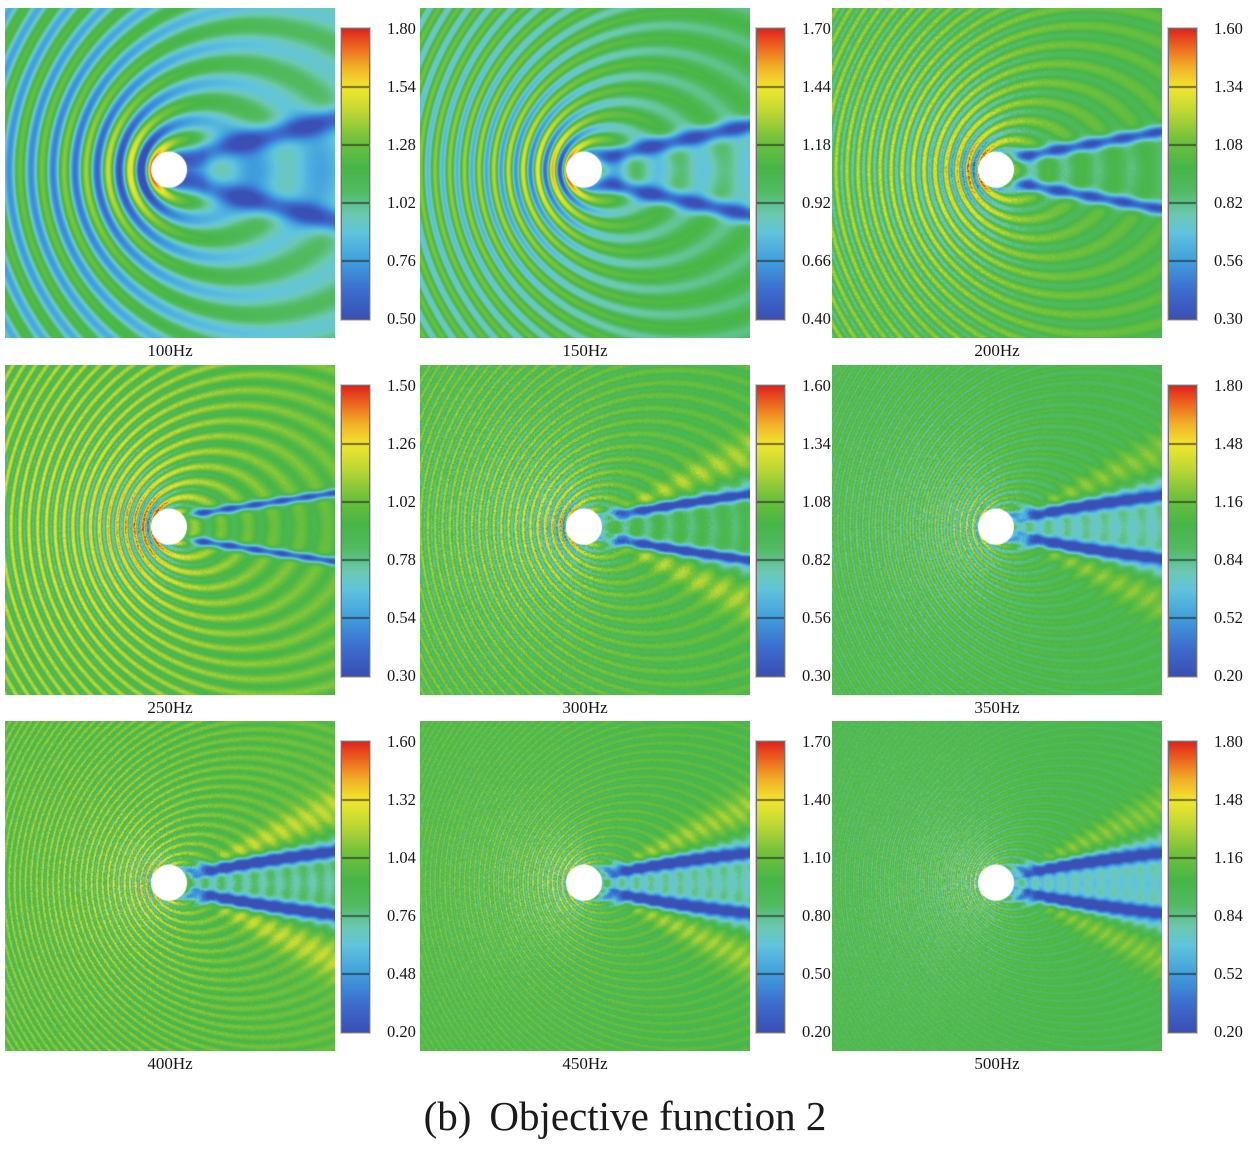 This screenshot has height=1151, width=1250. I want to click on subplot-frequency-label: 400Hz, so click(170, 1063).